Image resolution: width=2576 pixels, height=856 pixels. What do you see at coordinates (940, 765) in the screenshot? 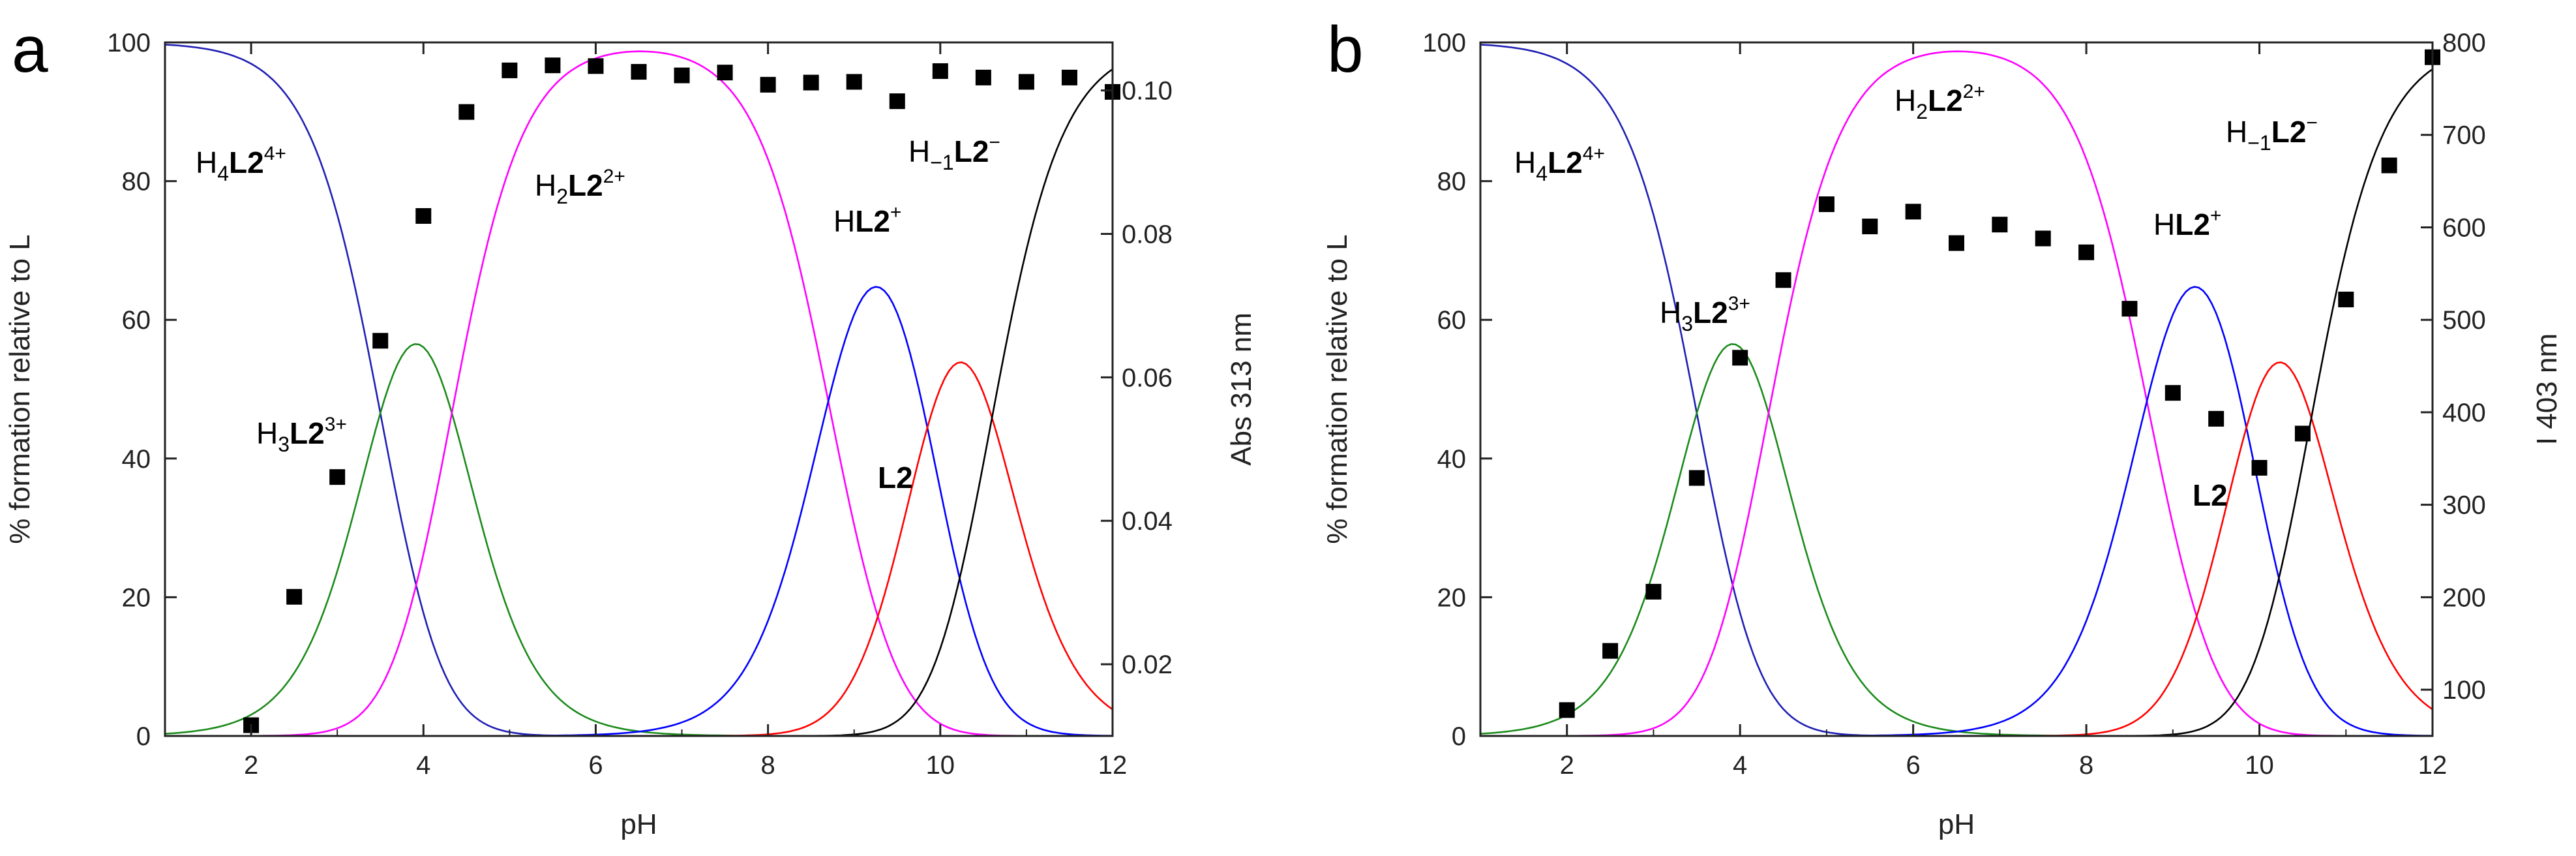
I see `x-tick-label: 10` at bounding box center [940, 765].